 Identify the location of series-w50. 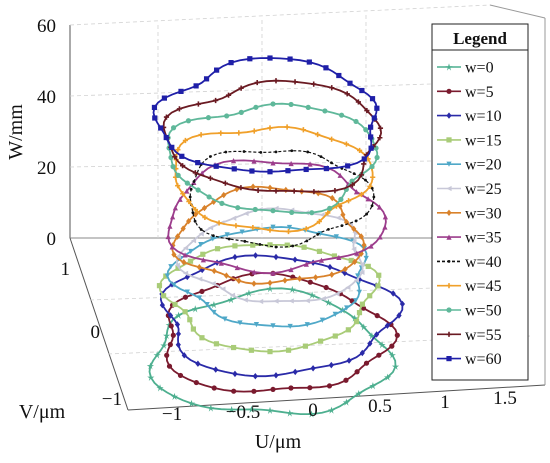
(272, 158).